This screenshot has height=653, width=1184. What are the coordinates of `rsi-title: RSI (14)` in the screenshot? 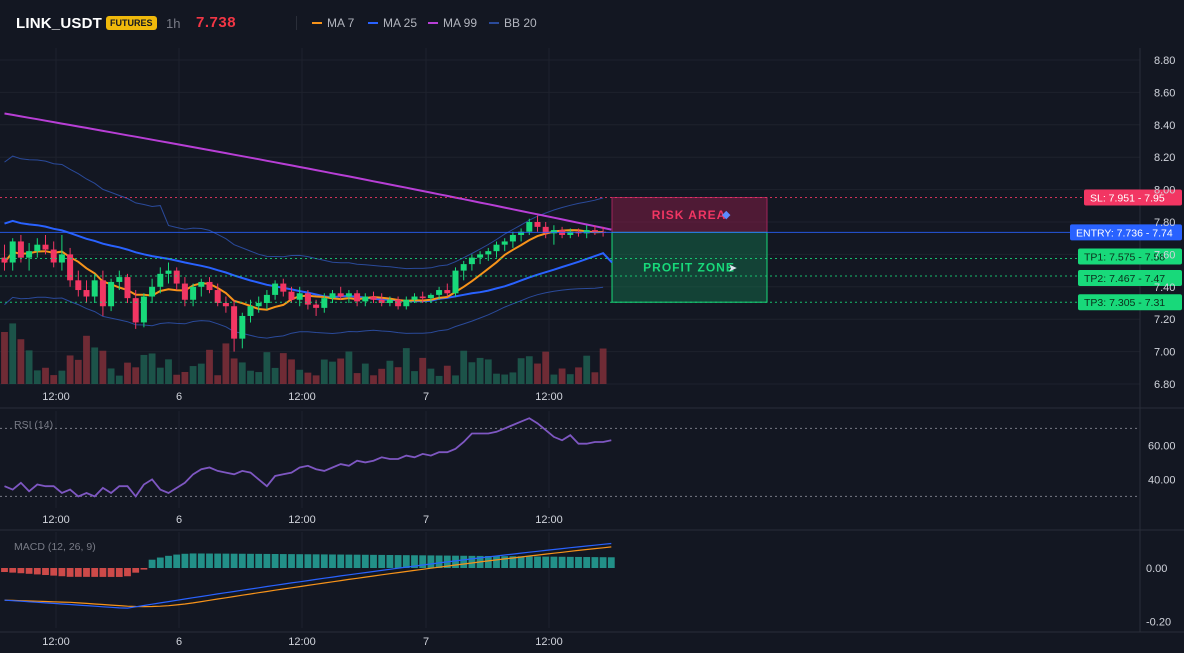 It's located at (33, 425).